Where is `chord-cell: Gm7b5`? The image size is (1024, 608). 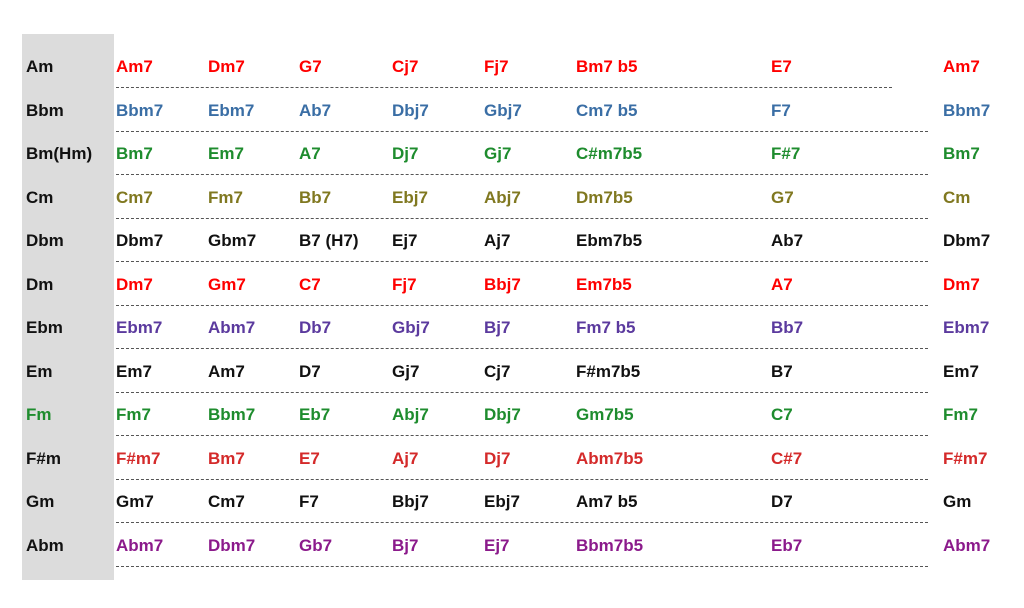 chord-cell: Gm7b5 is located at coordinates (605, 414).